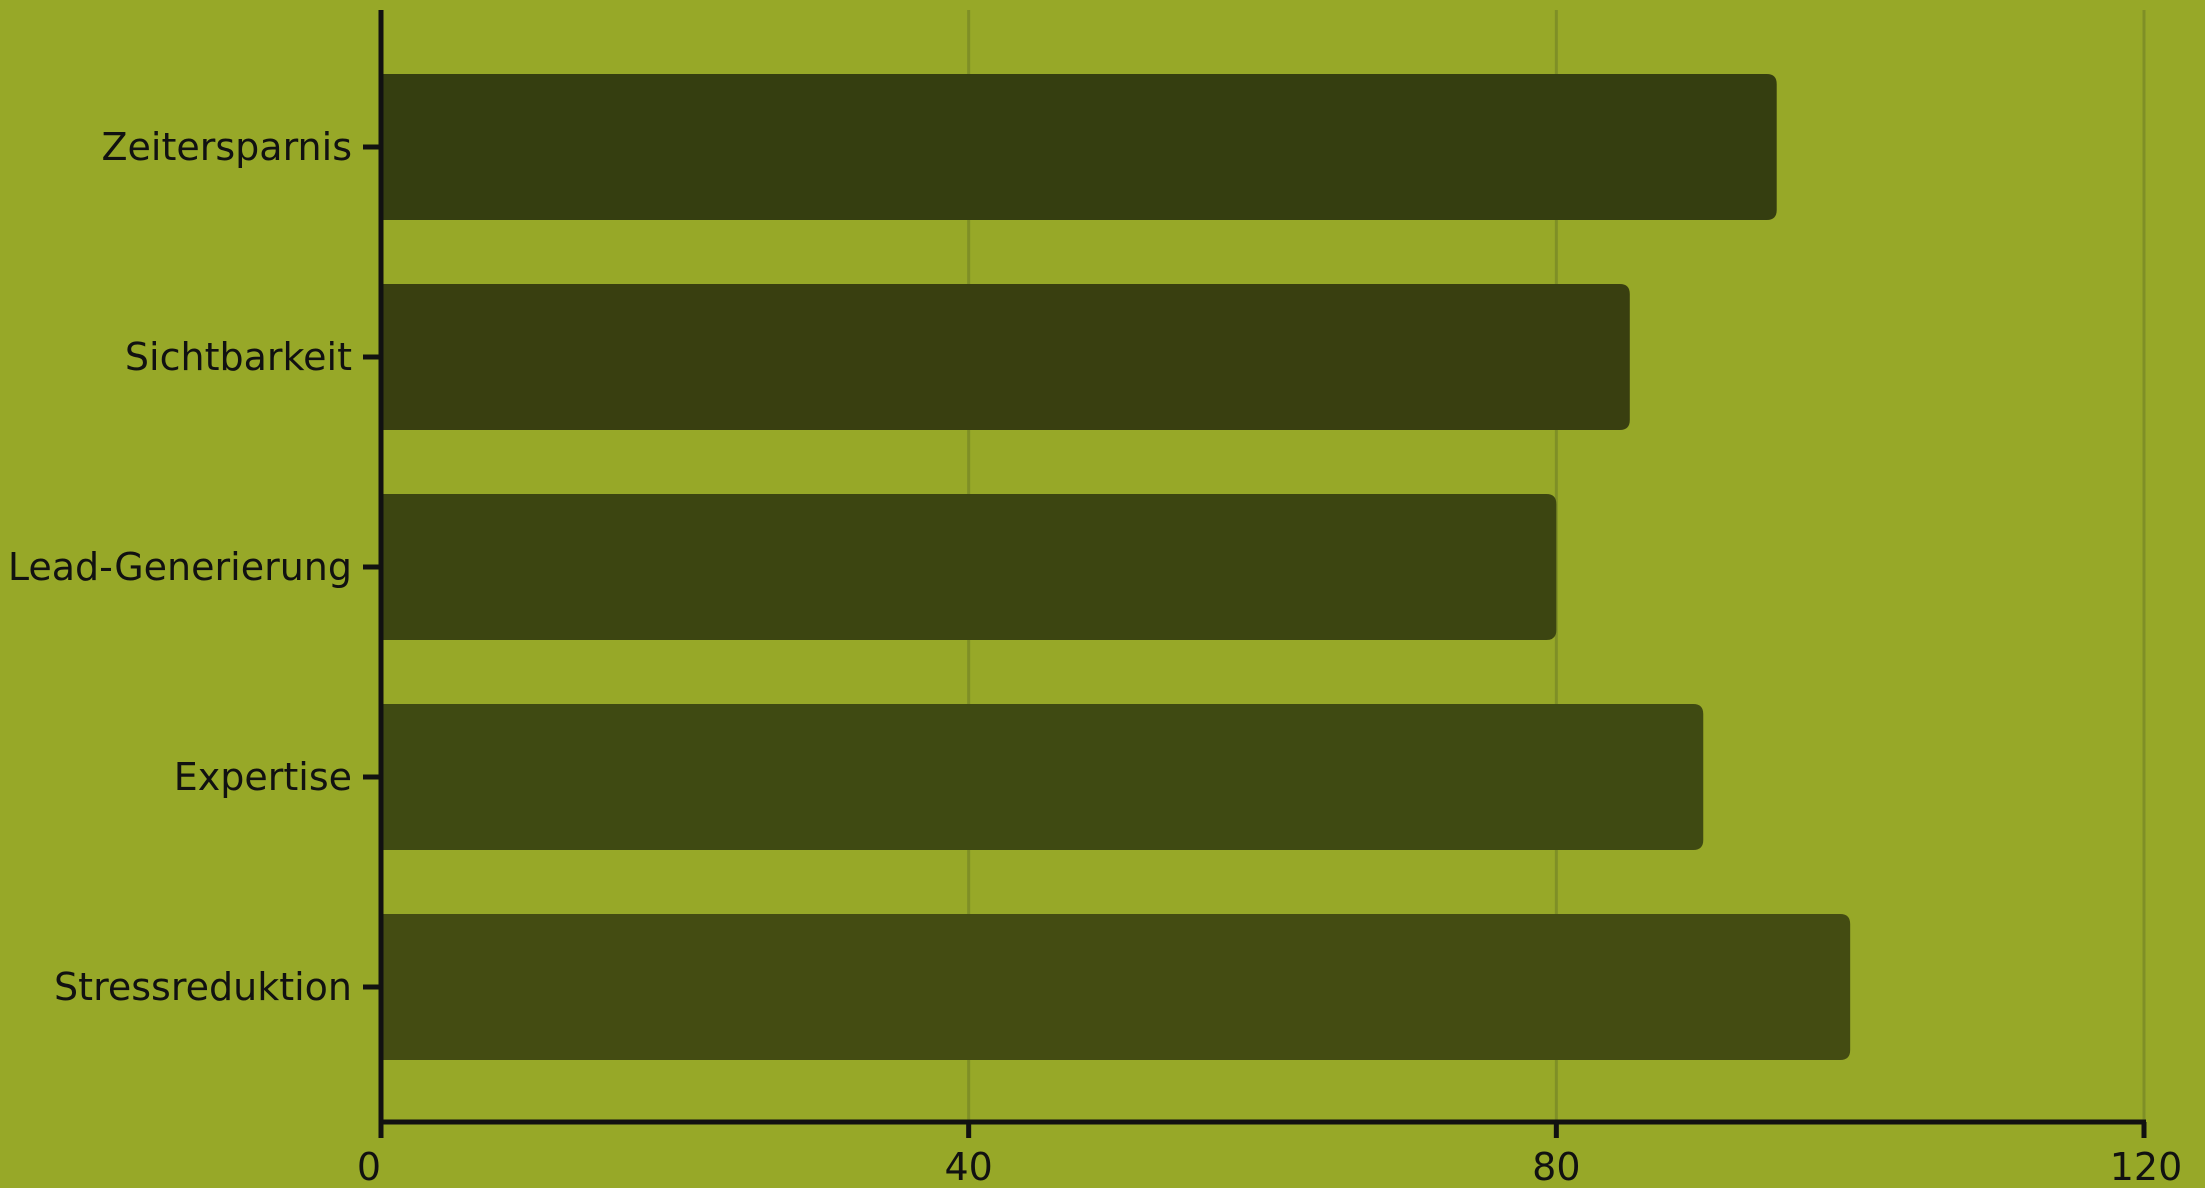 The height and width of the screenshot is (1188, 2205). Describe the element at coordinates (2146, 1164) in the screenshot. I see `x-tick-label: 120` at that location.